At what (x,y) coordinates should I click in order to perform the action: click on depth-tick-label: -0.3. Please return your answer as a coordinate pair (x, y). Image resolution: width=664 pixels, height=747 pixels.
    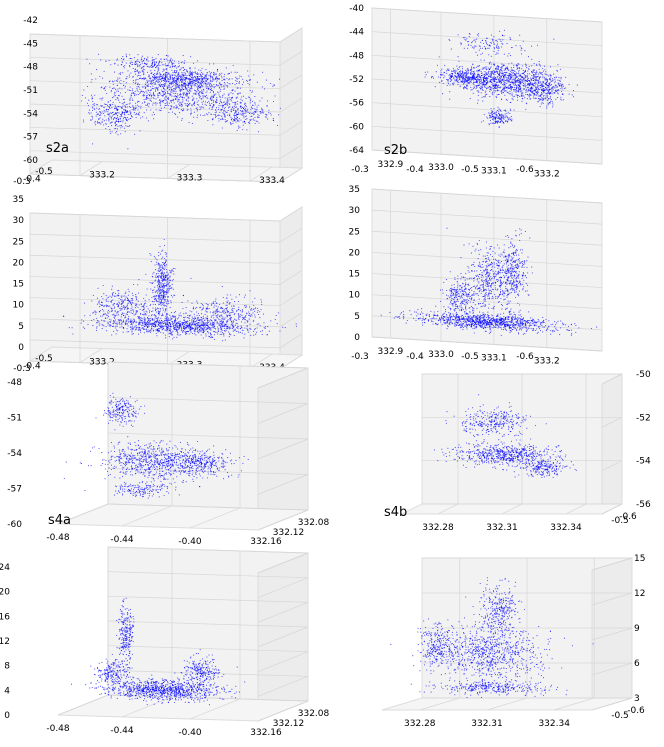
    Looking at the image, I should click on (22, 182).